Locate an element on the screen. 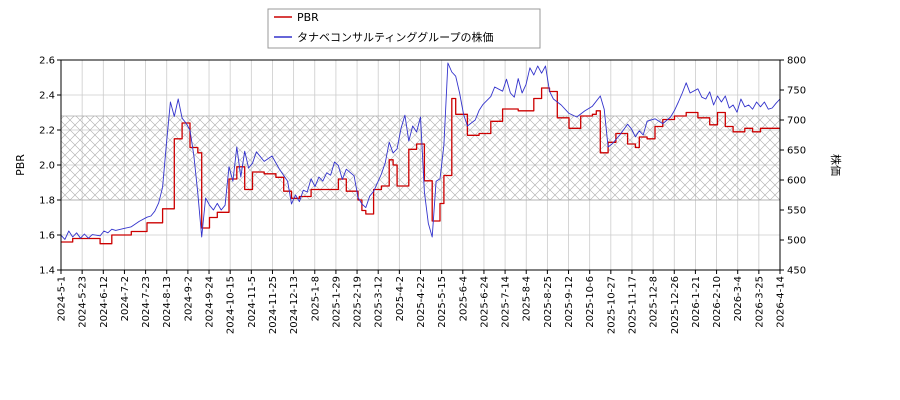 The image size is (900, 400). x-tick-label: 2024-7-23 is located at coordinates (146, 302).